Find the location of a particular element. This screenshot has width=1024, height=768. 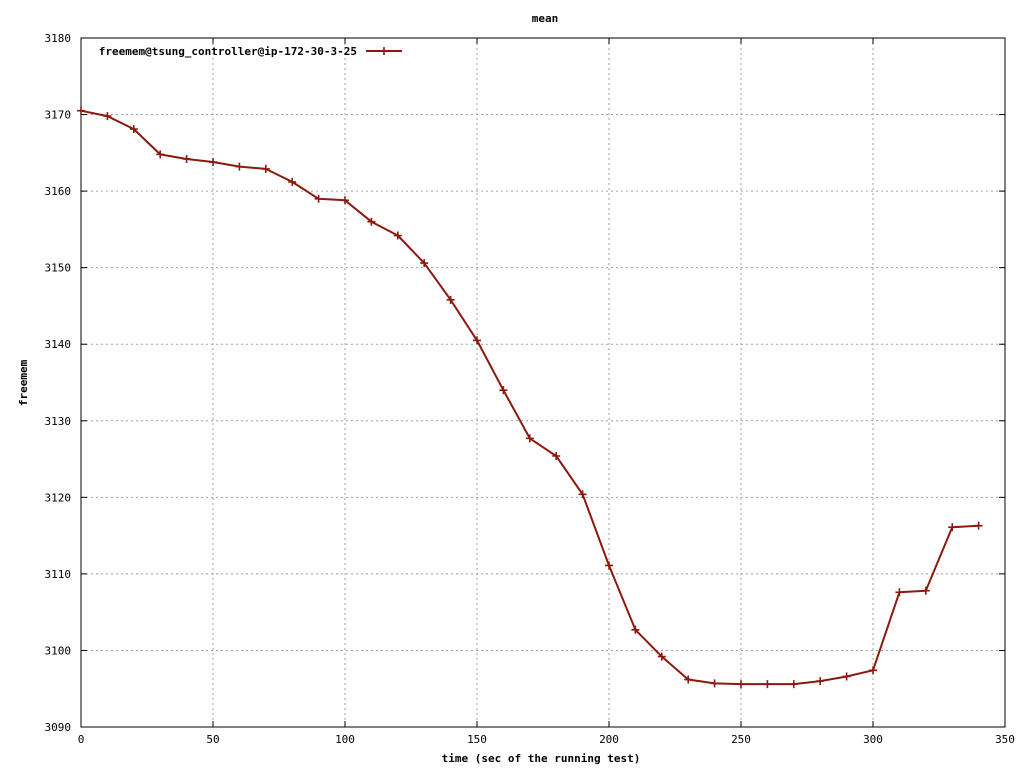

y-tick-label: 3170 is located at coordinates (58, 115).